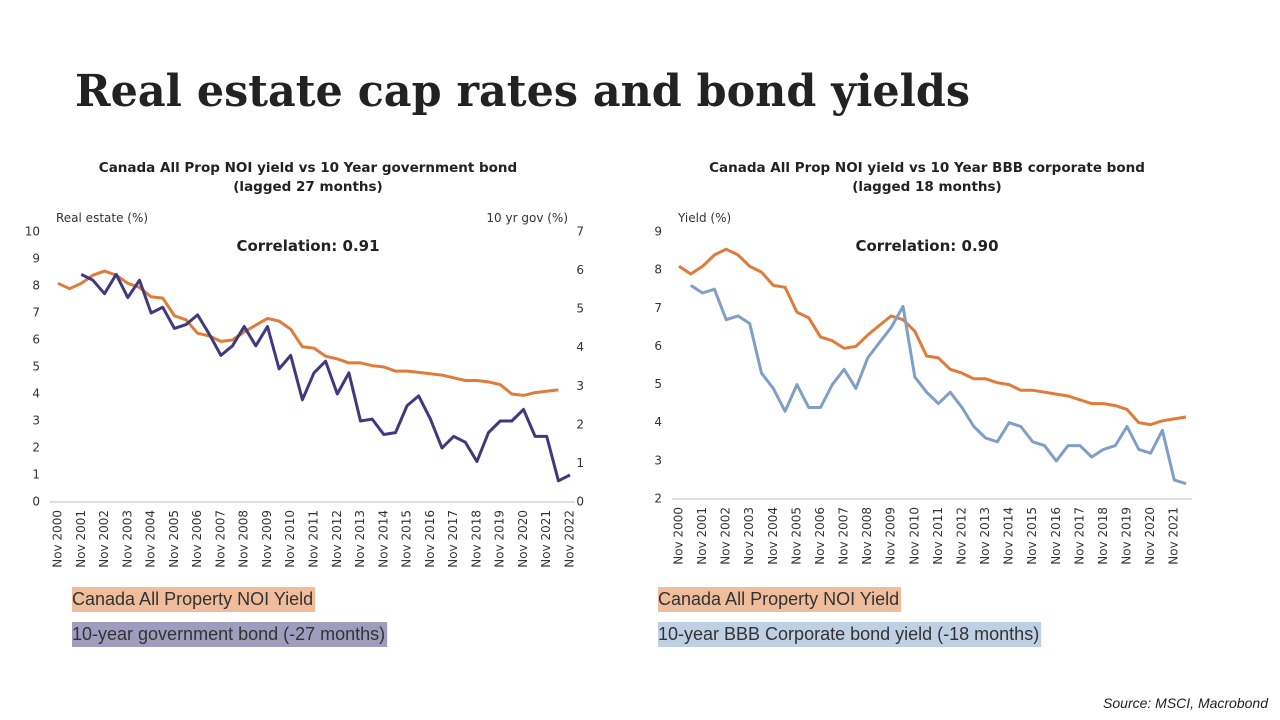 The height and width of the screenshot is (720, 1280). I want to click on annotation: Correlation: 0.91, so click(307, 246).